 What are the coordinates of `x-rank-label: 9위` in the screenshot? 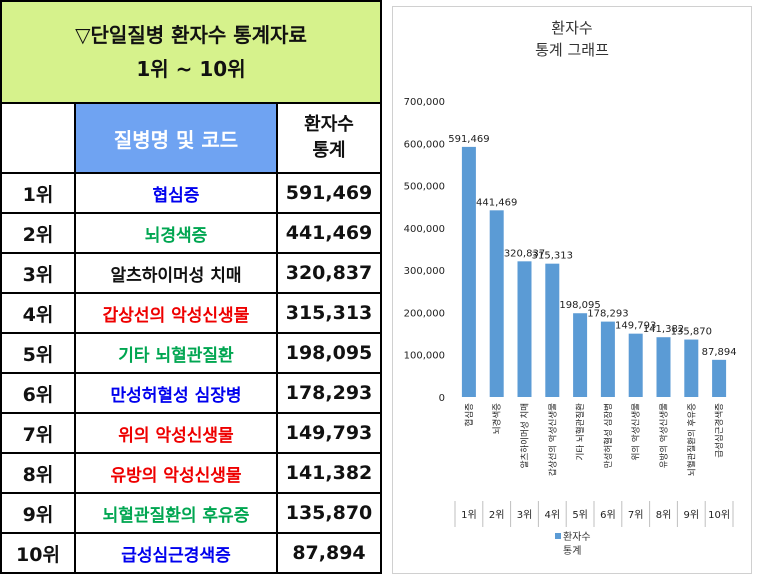 It's located at (692, 514).